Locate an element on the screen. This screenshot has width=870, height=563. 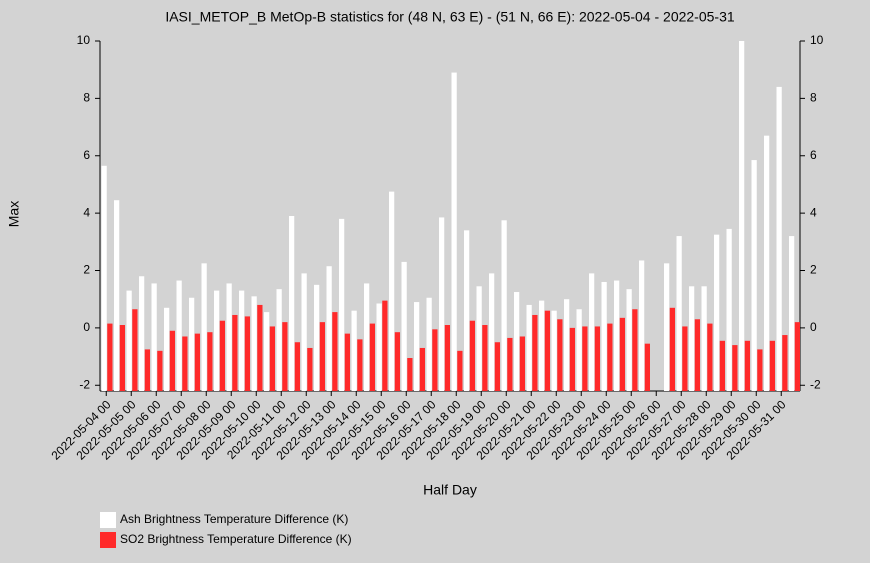
y2-tick-label: 6 is located at coordinates (813, 155).